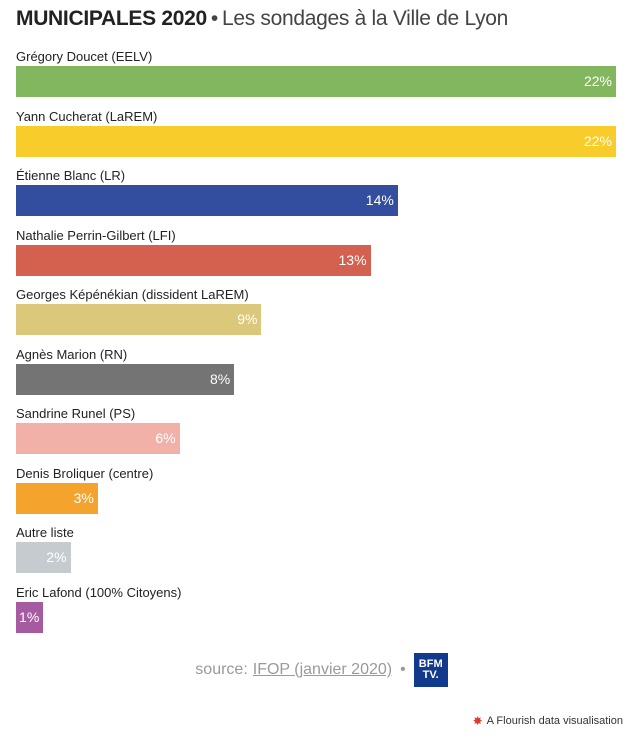 This screenshot has width=643, height=739. I want to click on bfmtv-logo: BFM TV., so click(430, 670).